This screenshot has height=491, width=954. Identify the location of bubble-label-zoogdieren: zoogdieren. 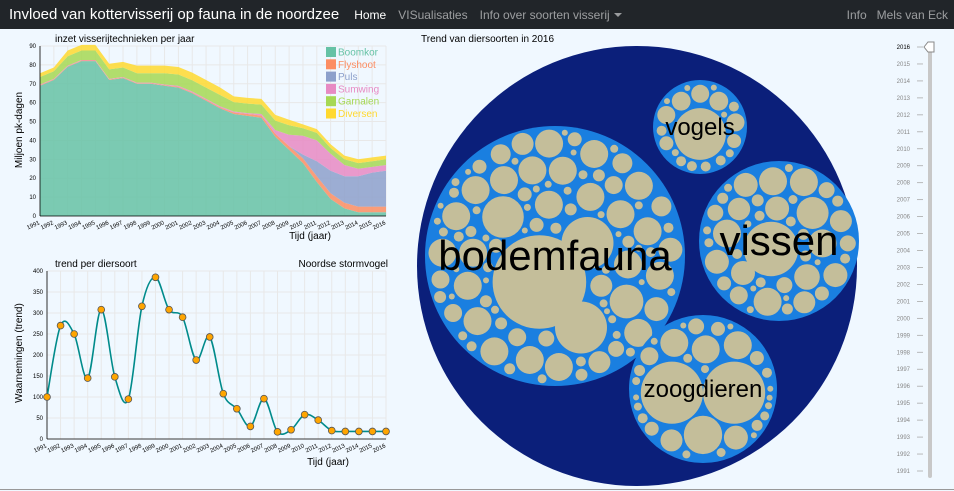
(703, 389).